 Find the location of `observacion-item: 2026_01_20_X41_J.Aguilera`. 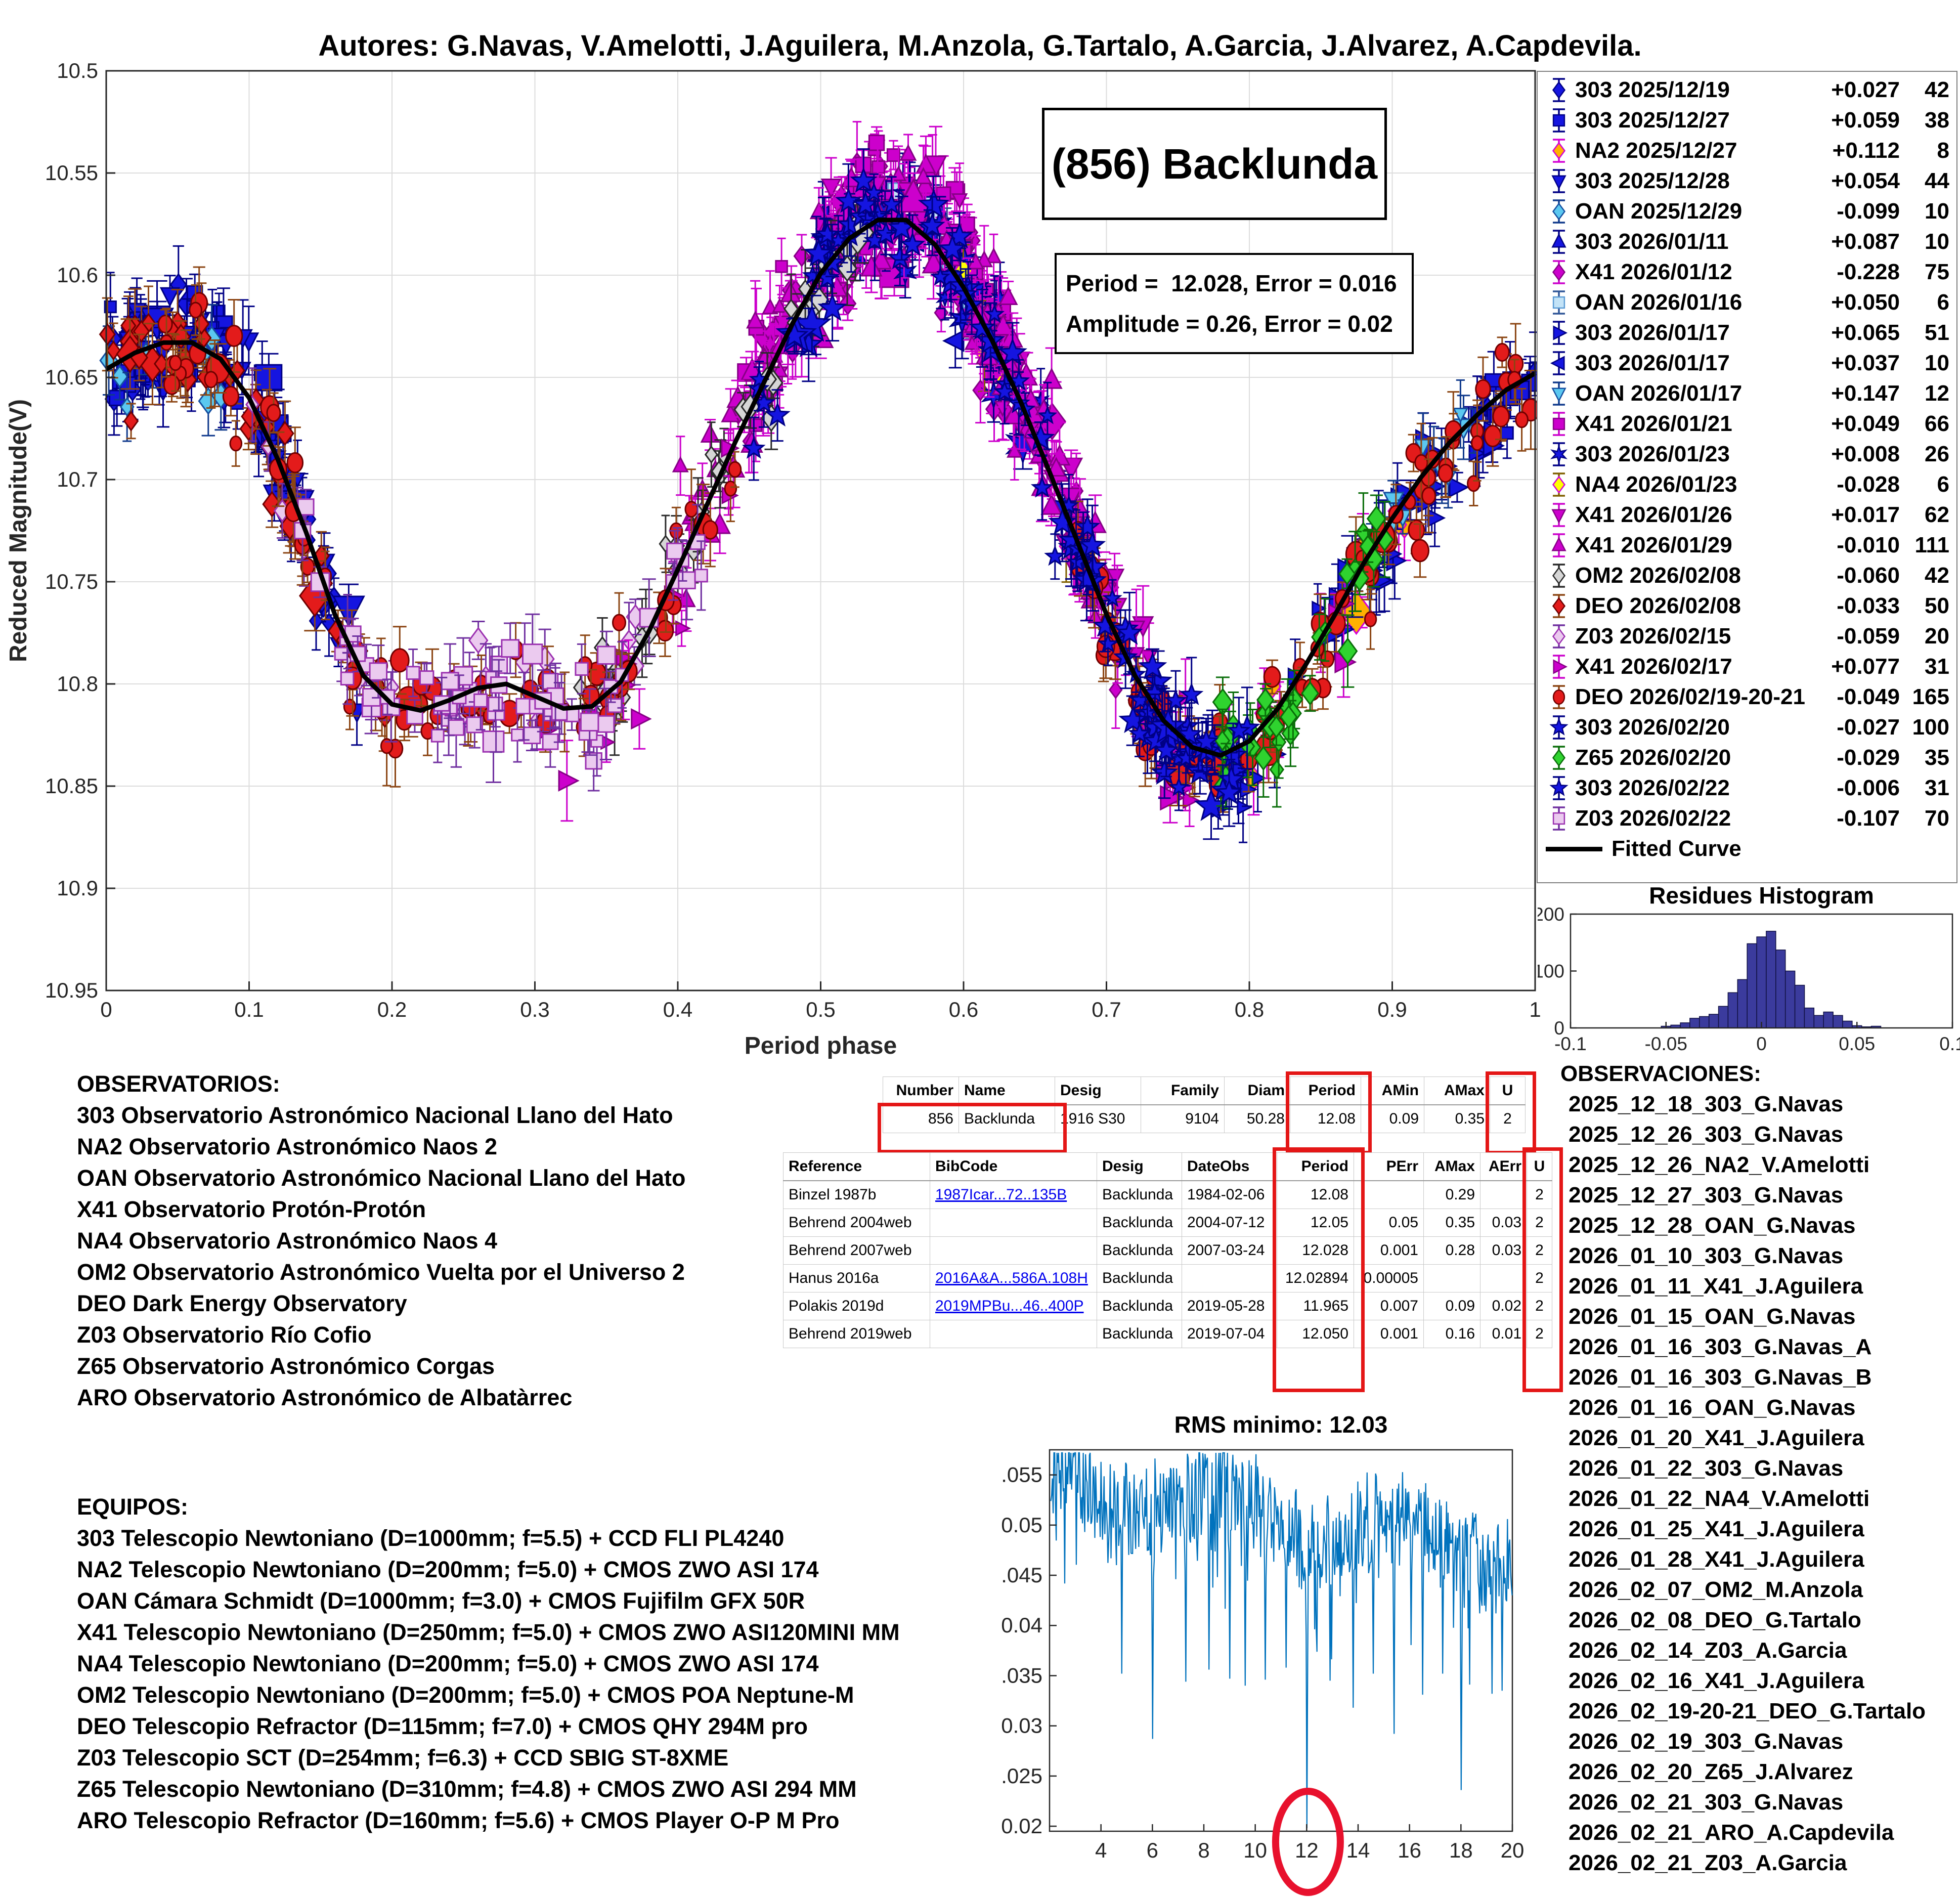

observacion-item: 2026_01_20_X41_J.Aguilera is located at coordinates (1716, 1438).